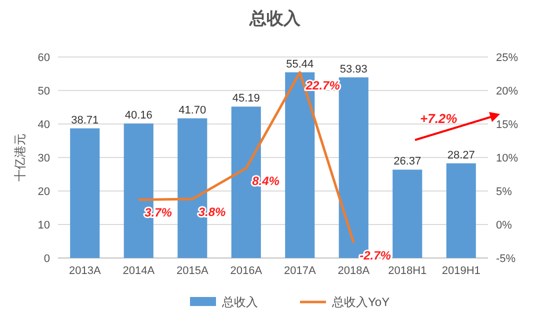  What do you see at coordinates (354, 69) in the screenshot?
I see `data-label: 53.93` at bounding box center [354, 69].